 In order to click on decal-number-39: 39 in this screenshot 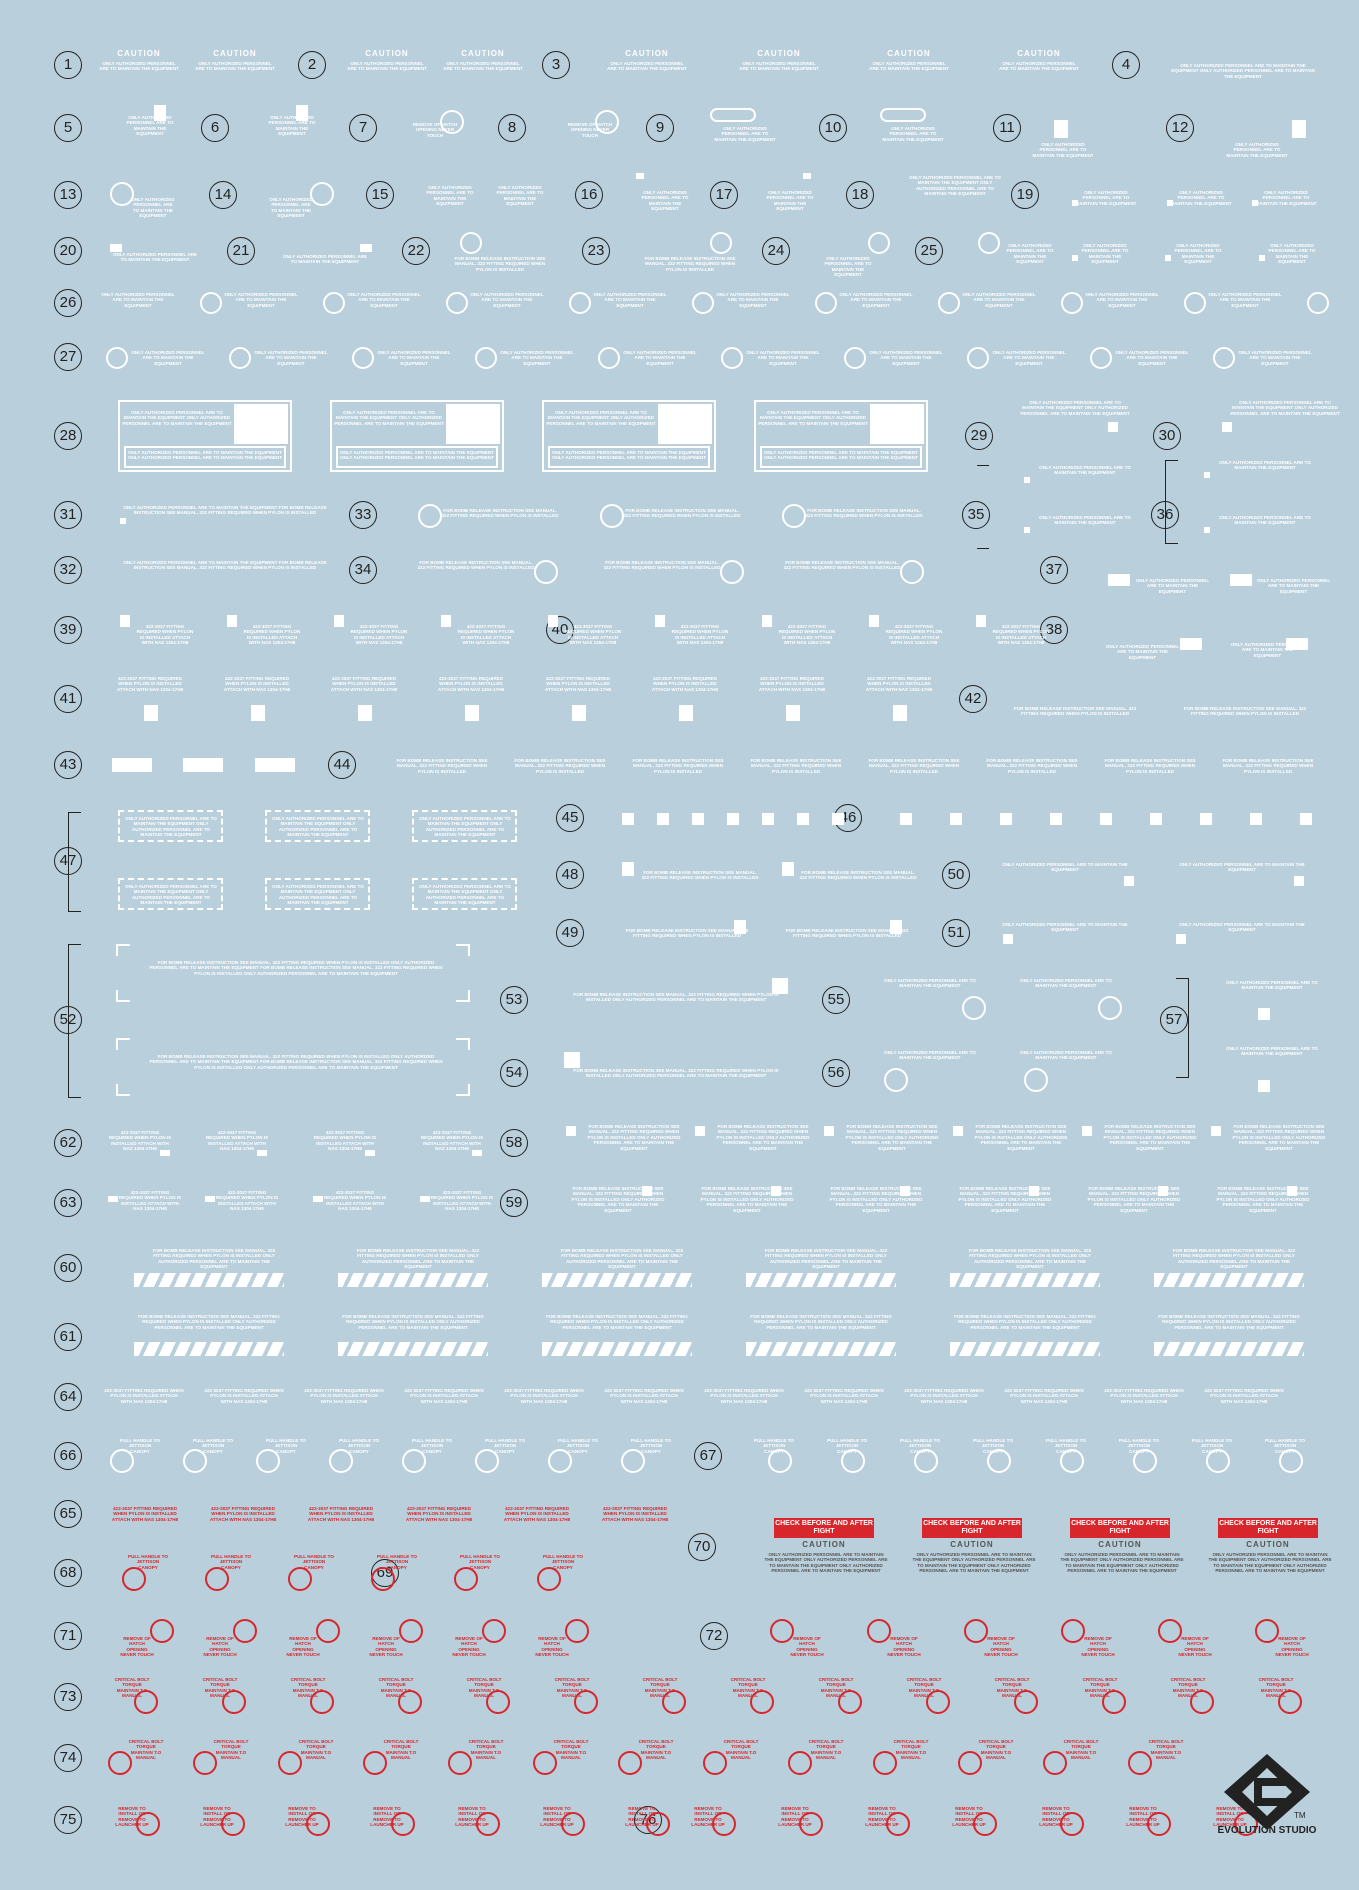, I will do `click(68, 630)`.